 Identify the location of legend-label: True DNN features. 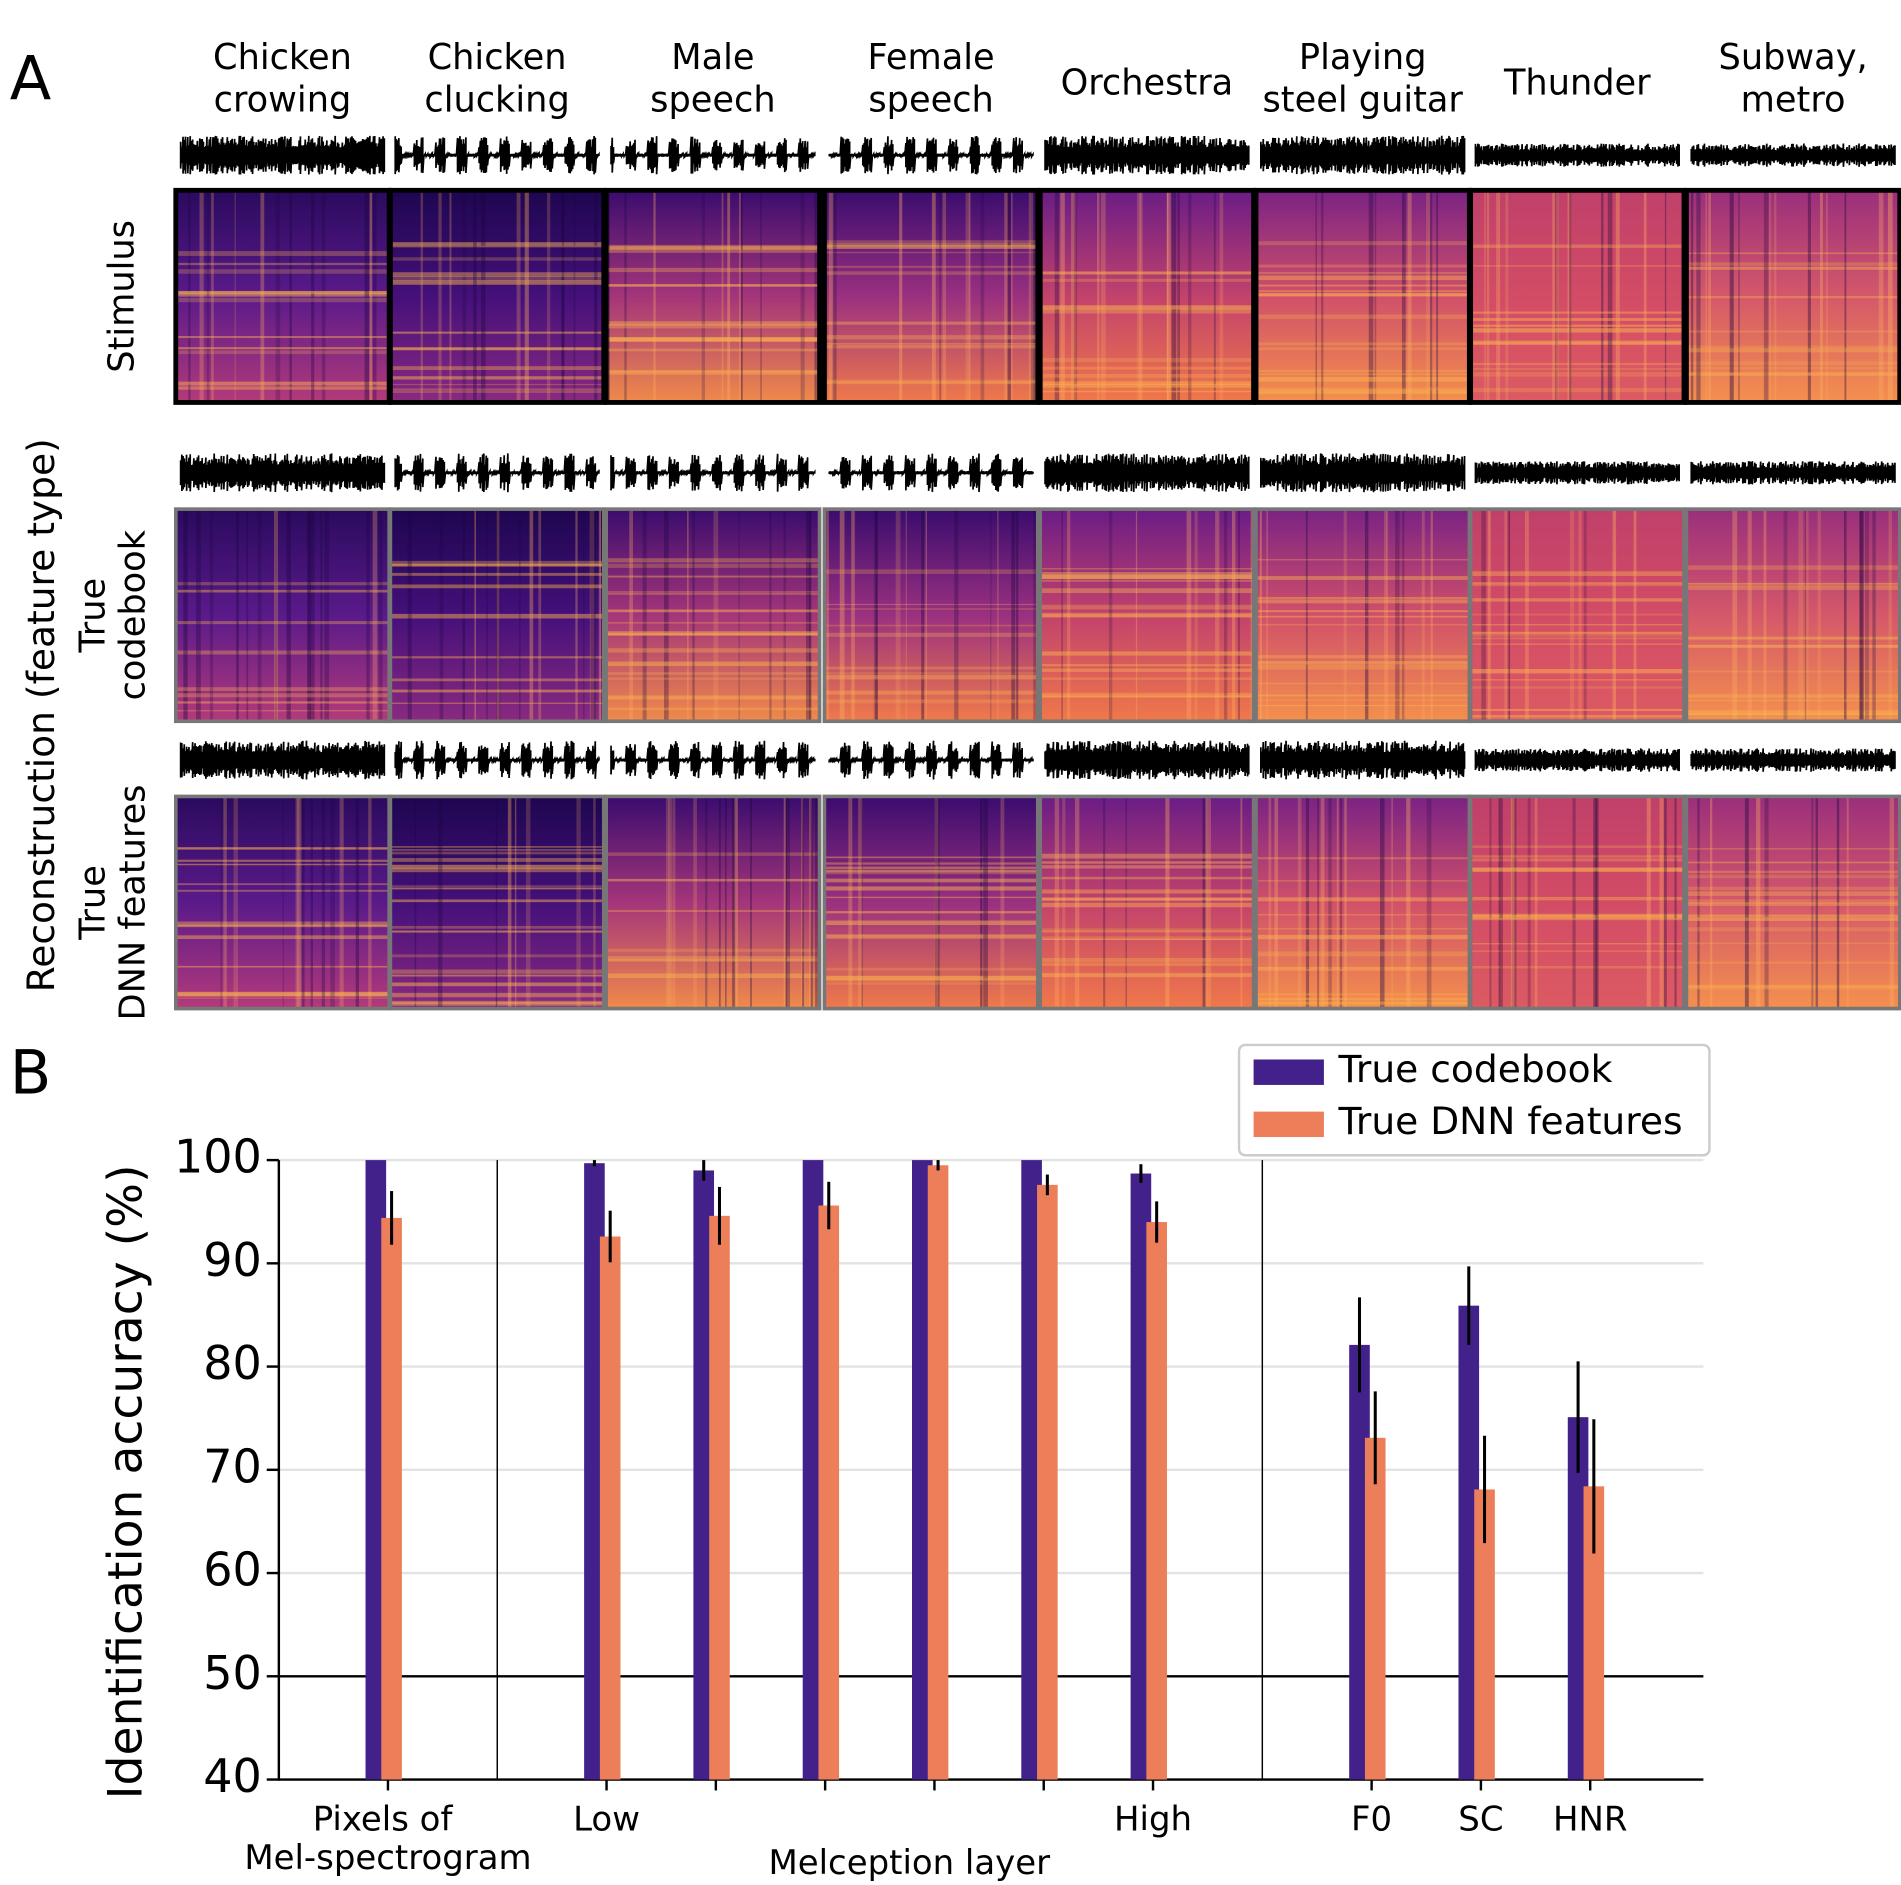
(1509, 1121).